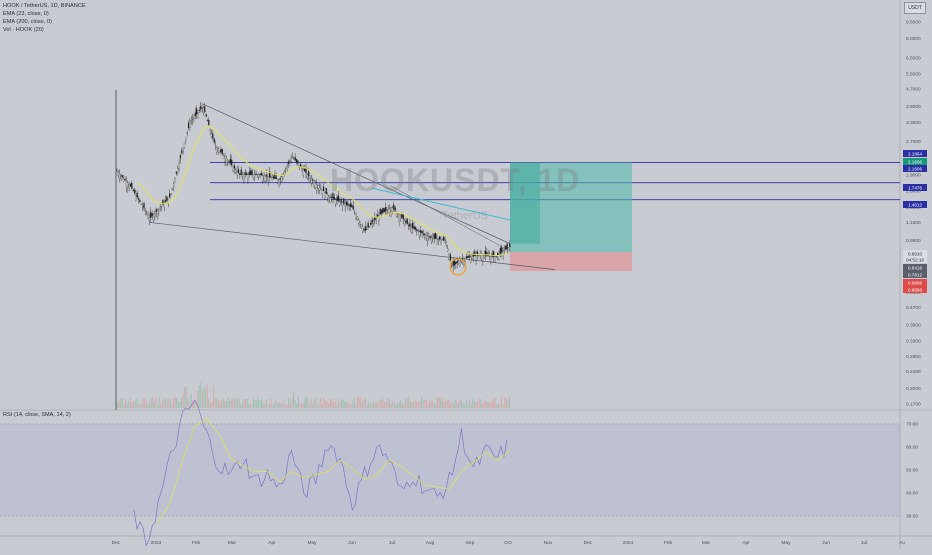  Describe the element at coordinates (913, 223) in the screenshot. I see `price-axis-label: 1.1500` at that location.